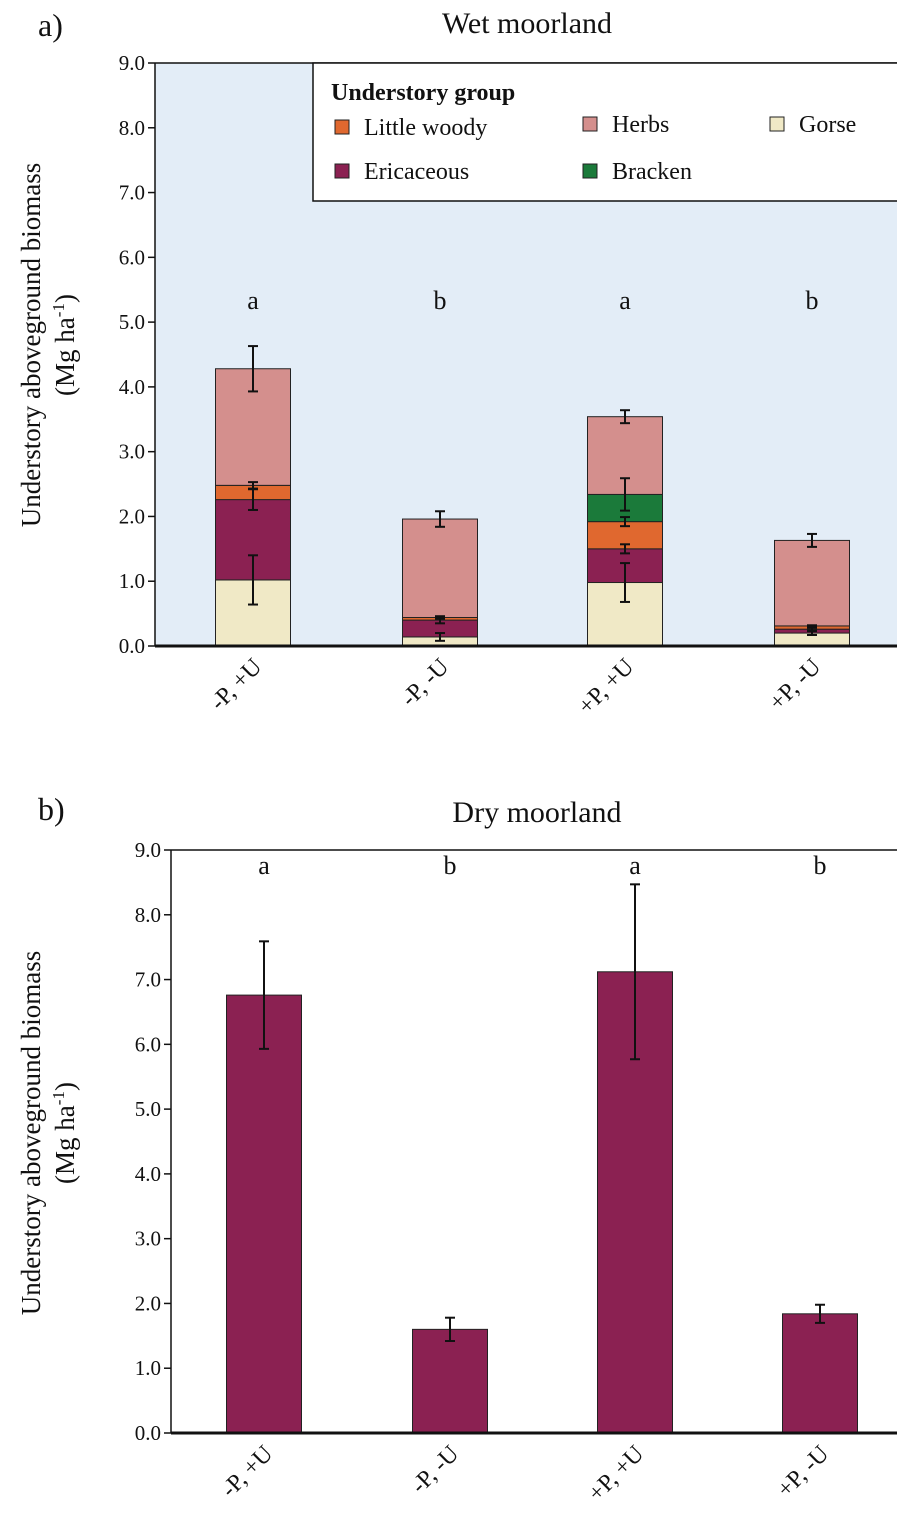 The height and width of the screenshot is (1517, 897). What do you see at coordinates (604, 132) in the screenshot?
I see `panel-a-legend-box` at bounding box center [604, 132].